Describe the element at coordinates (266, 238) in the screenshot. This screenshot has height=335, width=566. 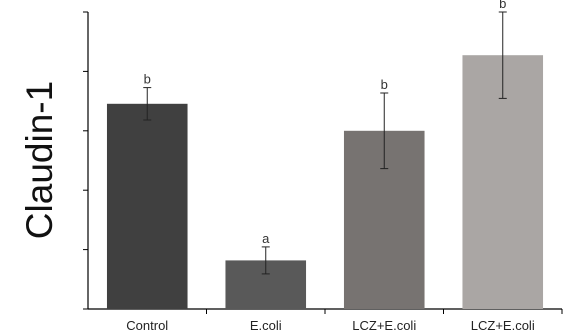
I see `significance-label: a` at that location.